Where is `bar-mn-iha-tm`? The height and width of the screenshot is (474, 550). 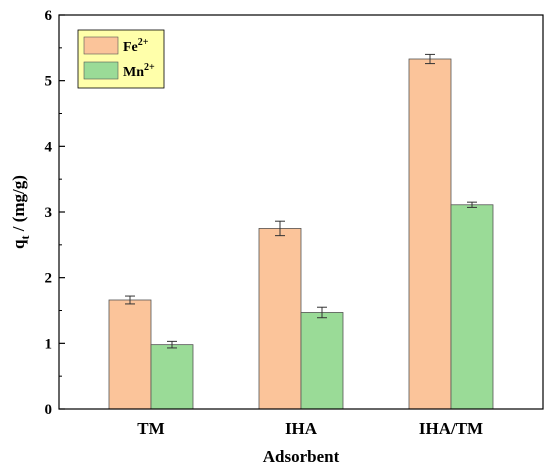 bar-mn-iha-tm is located at coordinates (472, 307).